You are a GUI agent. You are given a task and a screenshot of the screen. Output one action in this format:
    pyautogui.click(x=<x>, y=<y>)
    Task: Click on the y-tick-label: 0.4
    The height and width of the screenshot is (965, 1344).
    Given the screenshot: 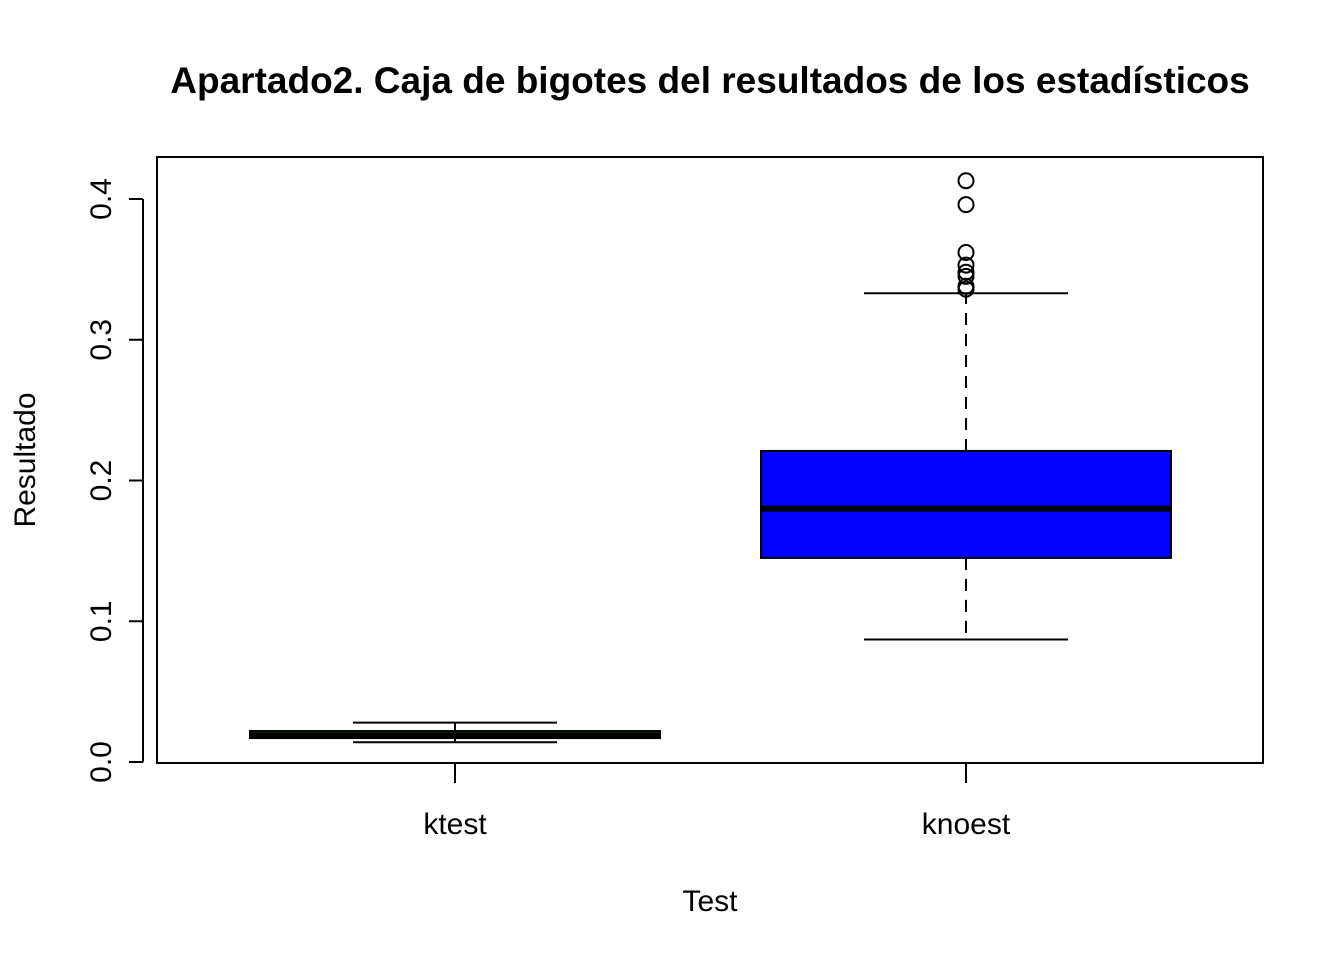 What is the action you would take?
    pyautogui.click(x=101, y=199)
    